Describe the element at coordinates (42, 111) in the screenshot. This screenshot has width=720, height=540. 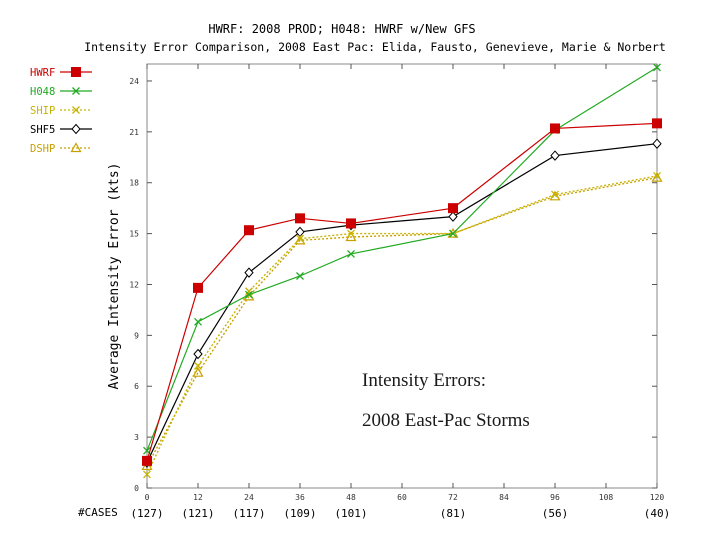
I see `legend-label-ship: SHIP` at that location.